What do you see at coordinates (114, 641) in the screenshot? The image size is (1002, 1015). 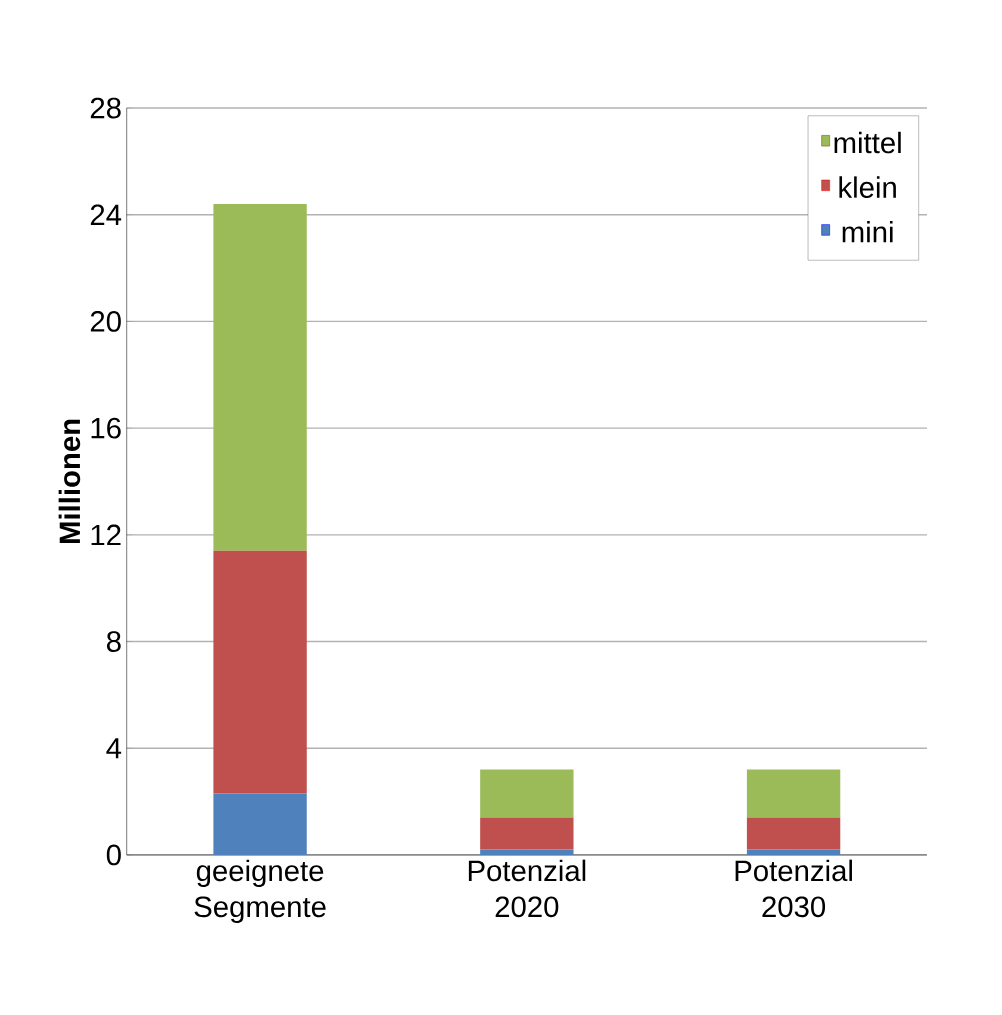 I see `y-tick-label: 8` at bounding box center [114, 641].